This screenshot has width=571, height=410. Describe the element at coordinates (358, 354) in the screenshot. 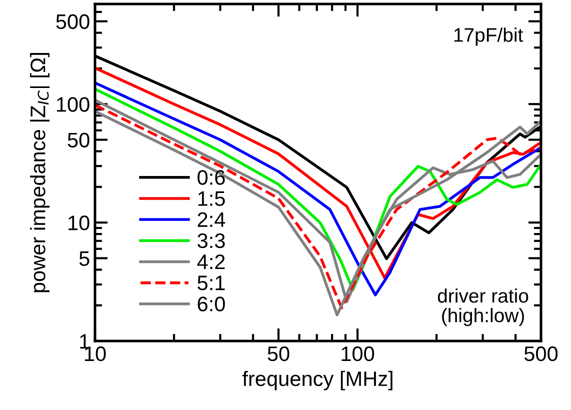

I see `x-tick-label: 100` at that location.